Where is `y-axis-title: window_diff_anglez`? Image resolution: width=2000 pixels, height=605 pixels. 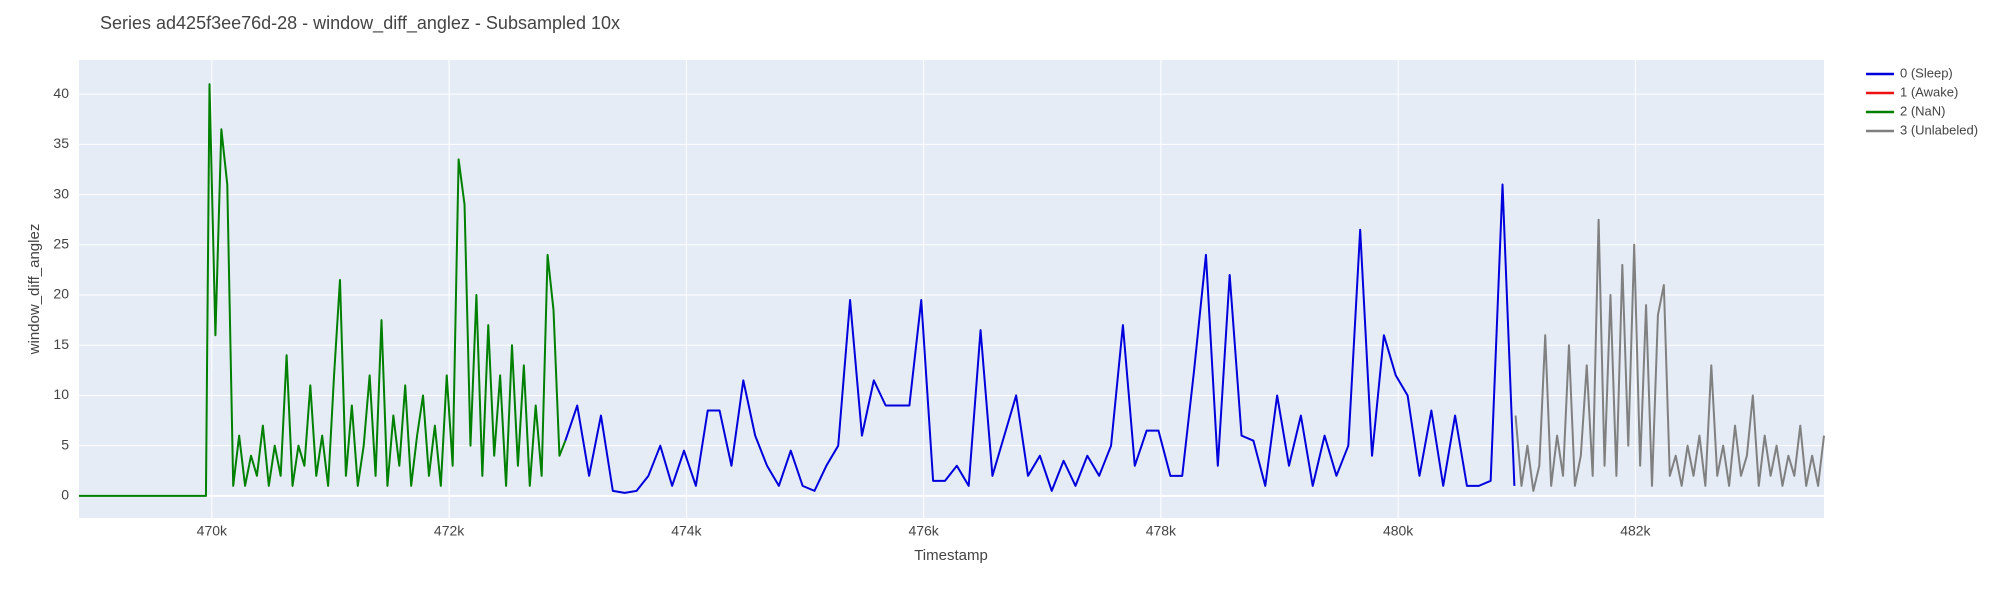
y-axis-title: window_diff_anglez is located at coordinates (34, 290).